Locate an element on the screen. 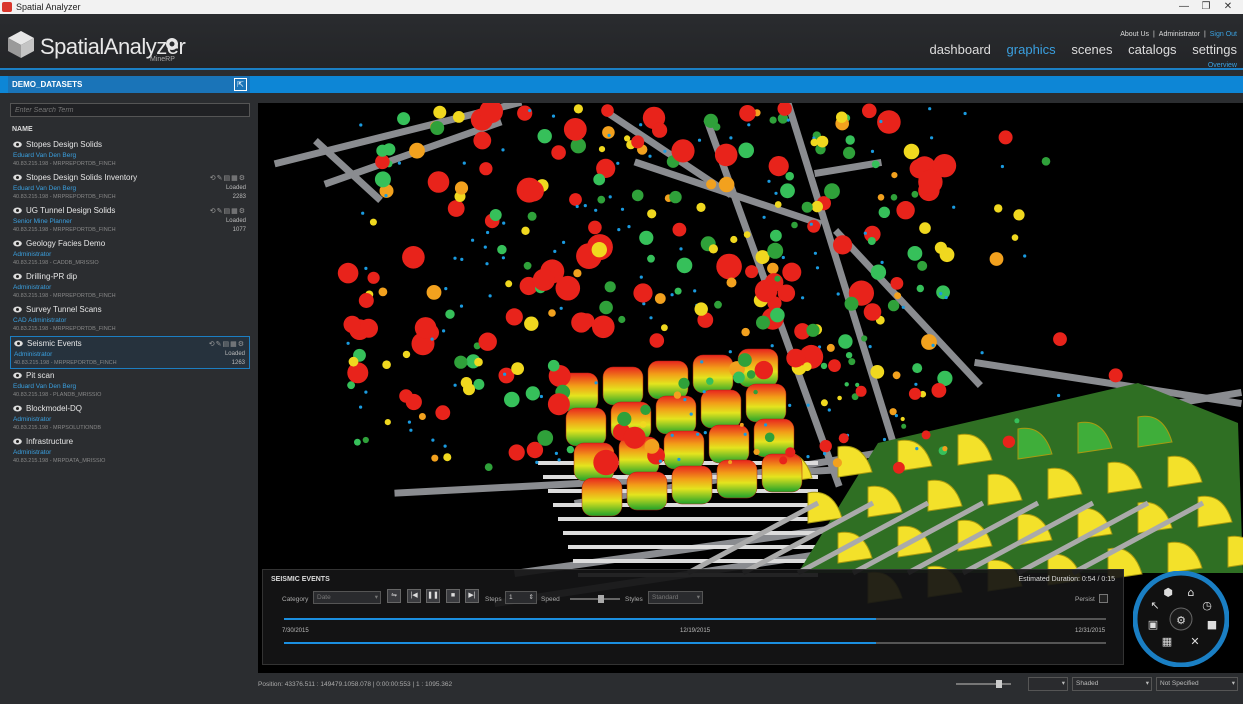 Image resolution: width=1243 pixels, height=704 pixels. nav-dashboard: dashboard is located at coordinates (960, 49).